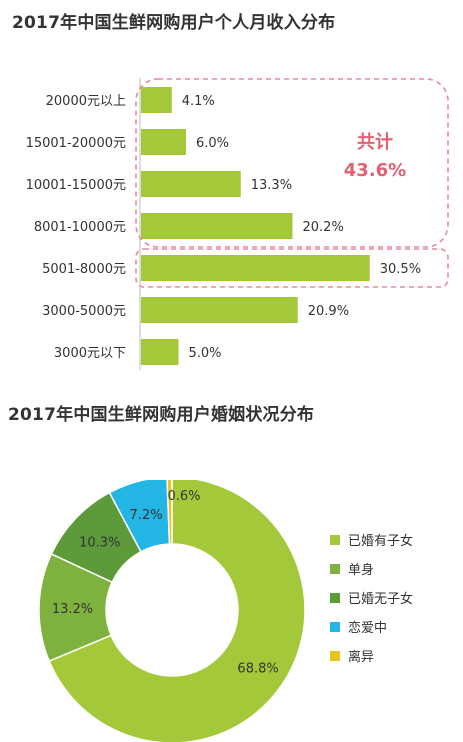 The height and width of the screenshot is (742, 463). I want to click on value-label-6: 5.0%, so click(205, 353).